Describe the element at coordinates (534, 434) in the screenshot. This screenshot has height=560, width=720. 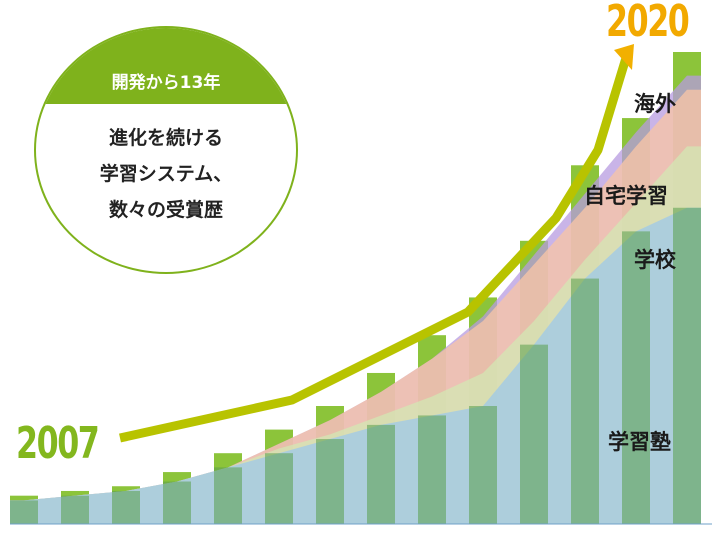
I see `bar-overlay-2017` at that location.